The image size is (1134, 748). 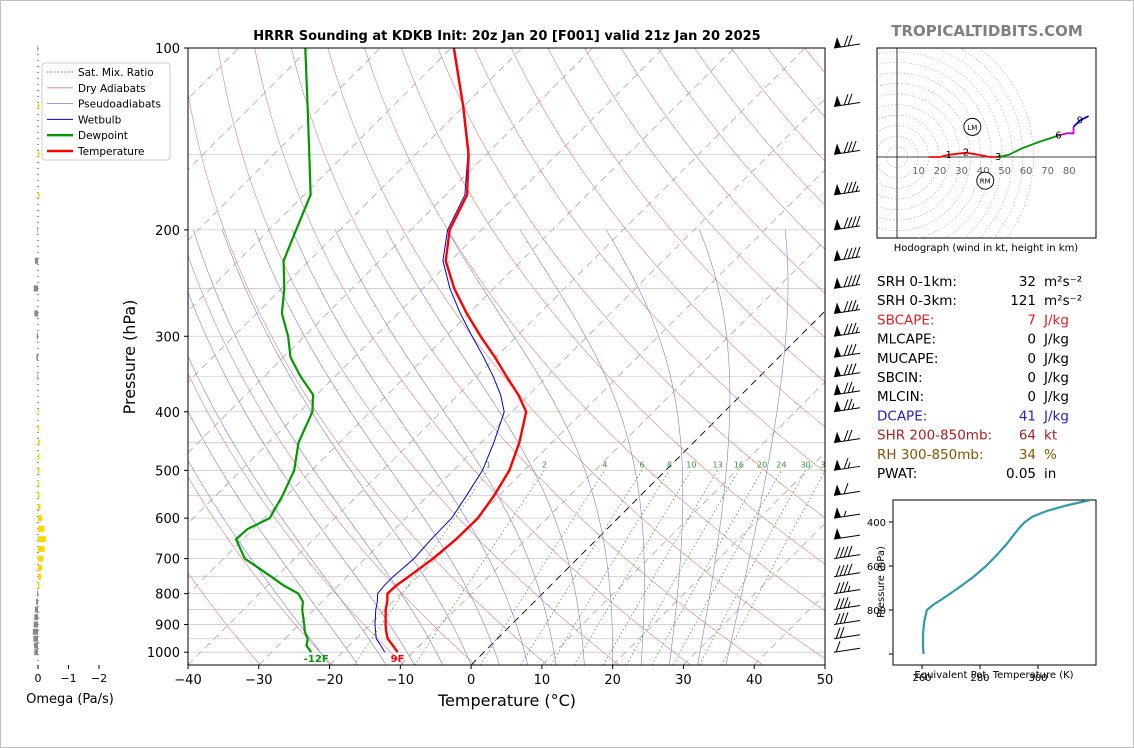 I want to click on temperature-profile, so click(x=456, y=350).